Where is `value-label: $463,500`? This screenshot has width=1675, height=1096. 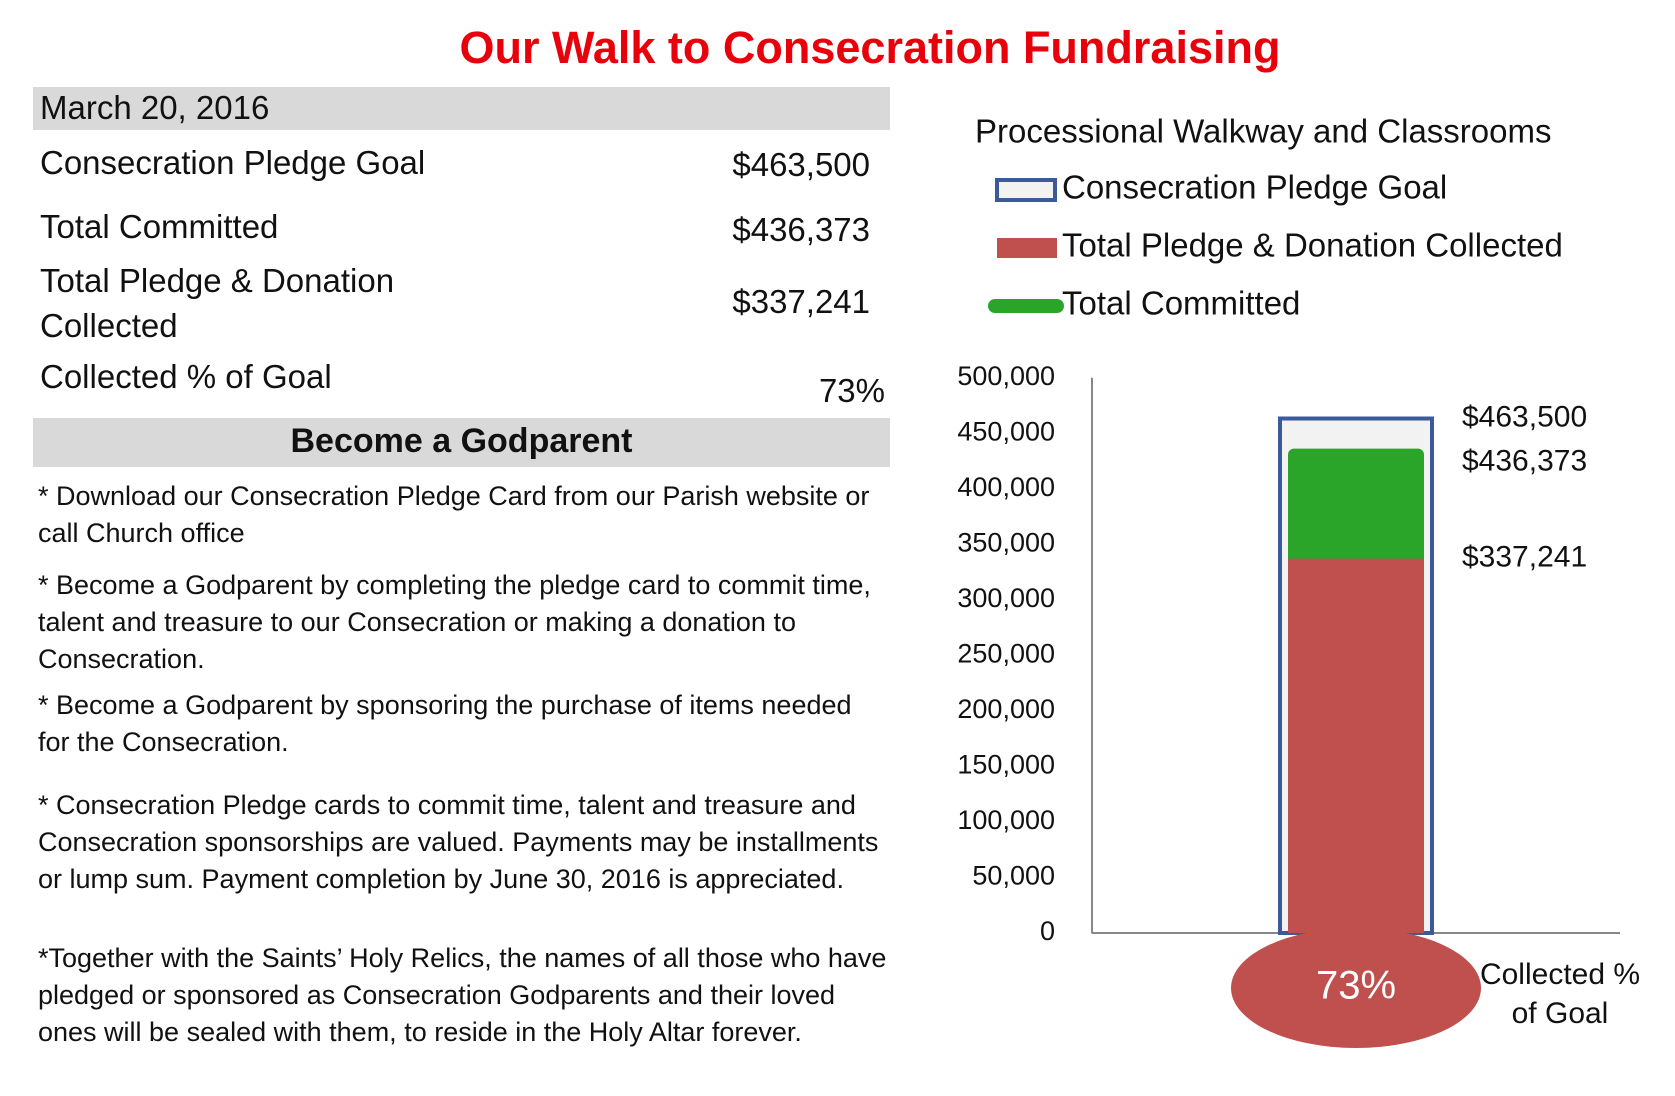
value-label: $463,500 is located at coordinates (1524, 416).